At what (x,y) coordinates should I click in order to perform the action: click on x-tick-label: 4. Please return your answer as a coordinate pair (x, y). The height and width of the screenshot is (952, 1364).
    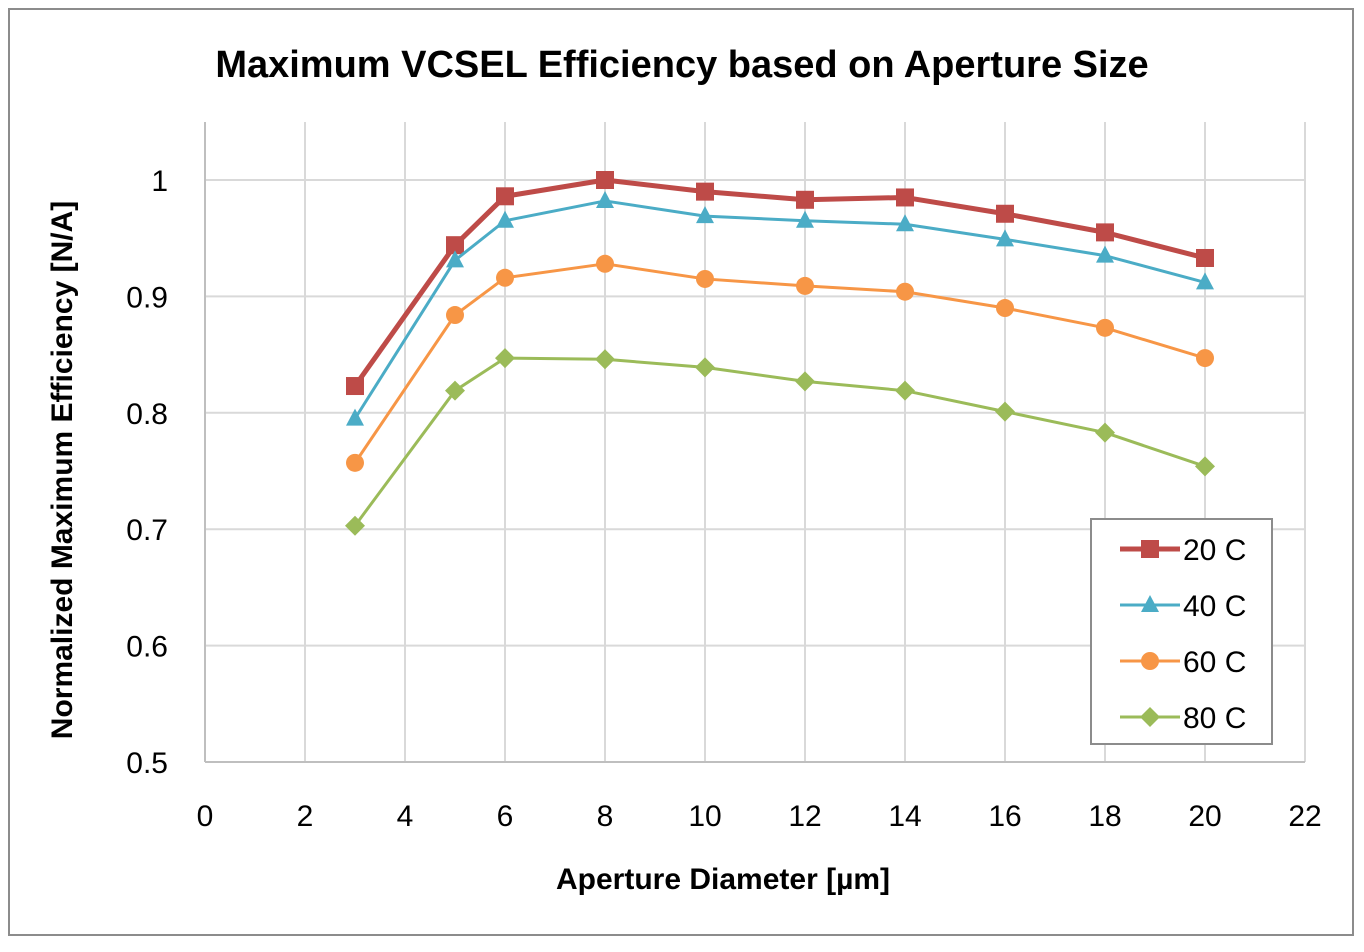
    Looking at the image, I should click on (405, 816).